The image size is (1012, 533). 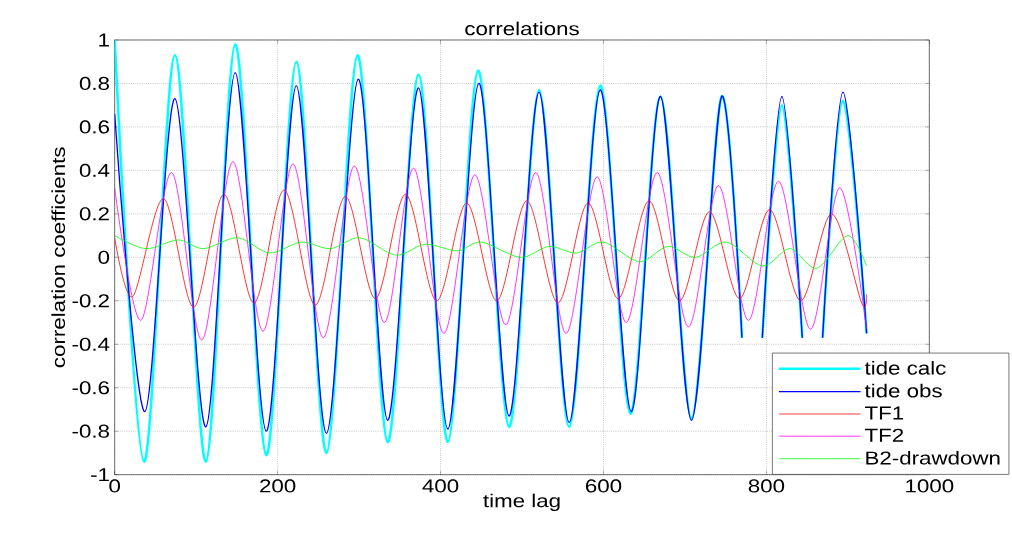 What do you see at coordinates (90, 301) in the screenshot?
I see `y-tick-label: -0.2` at bounding box center [90, 301].